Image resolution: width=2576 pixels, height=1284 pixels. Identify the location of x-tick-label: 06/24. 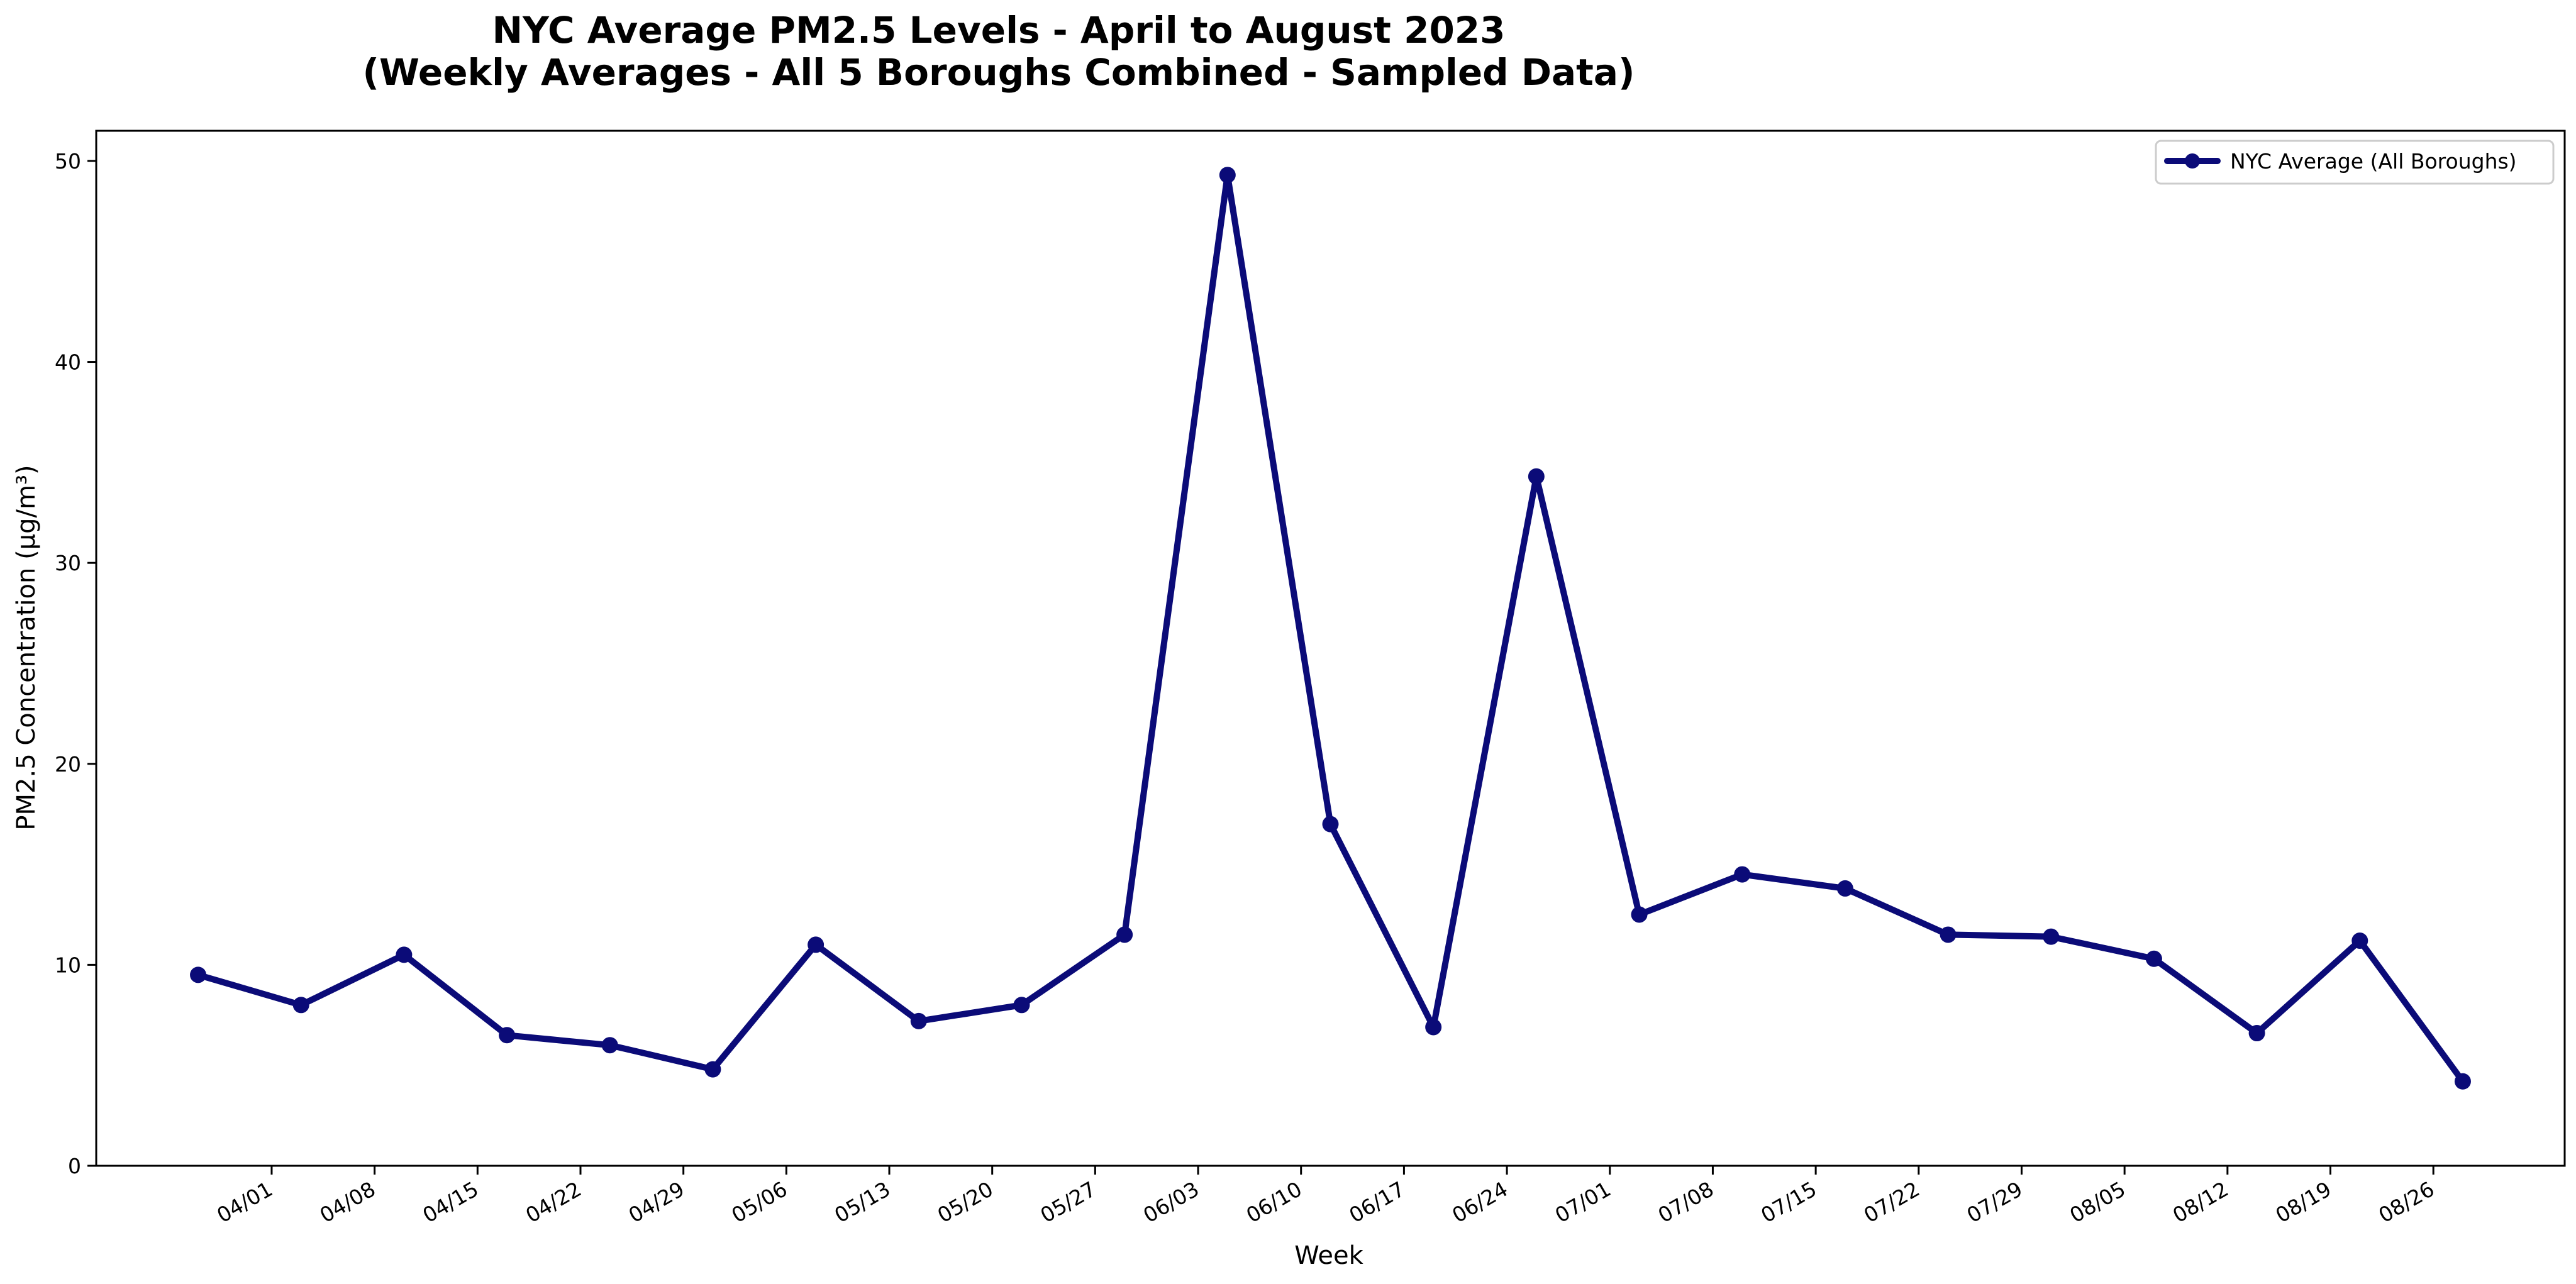
(1480, 1201).